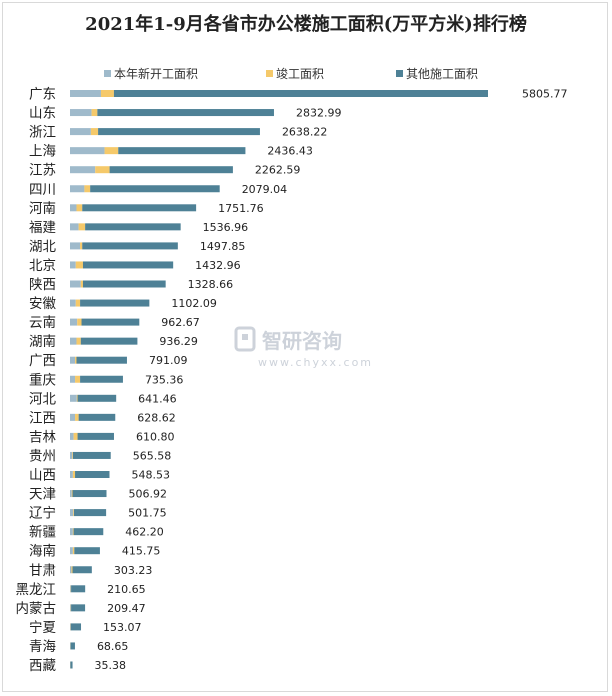  Describe the element at coordinates (42, 209) in the screenshot. I see `category-label: 河南` at that location.